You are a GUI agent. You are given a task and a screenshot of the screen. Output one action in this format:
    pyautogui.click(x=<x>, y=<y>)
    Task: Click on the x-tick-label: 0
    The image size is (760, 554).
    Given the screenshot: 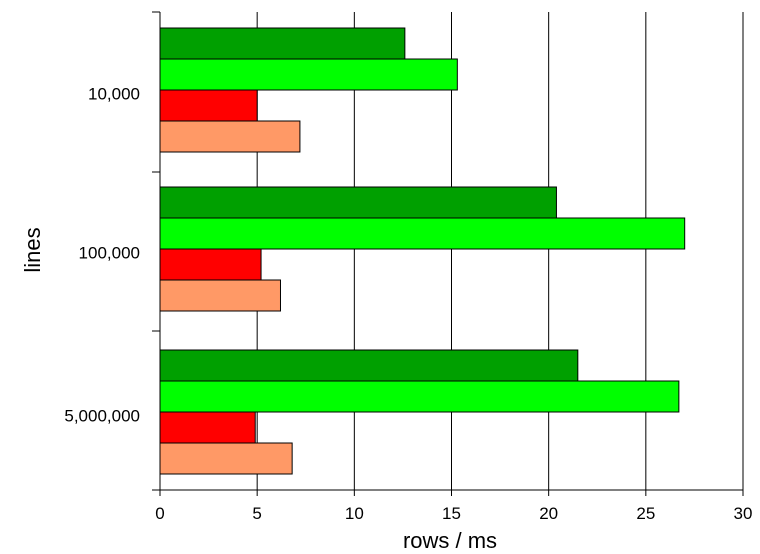 What is the action you would take?
    pyautogui.click(x=159, y=513)
    